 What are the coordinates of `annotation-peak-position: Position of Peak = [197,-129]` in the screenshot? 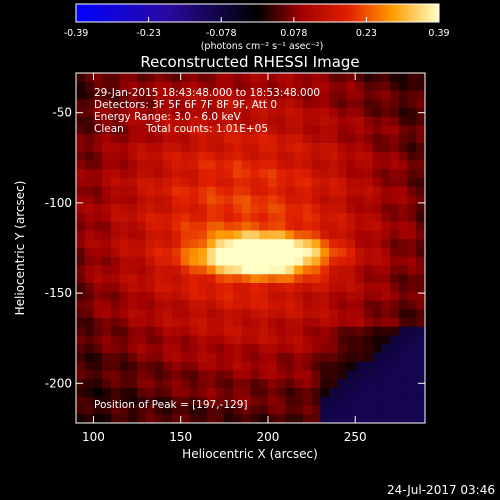 It's located at (171, 405).